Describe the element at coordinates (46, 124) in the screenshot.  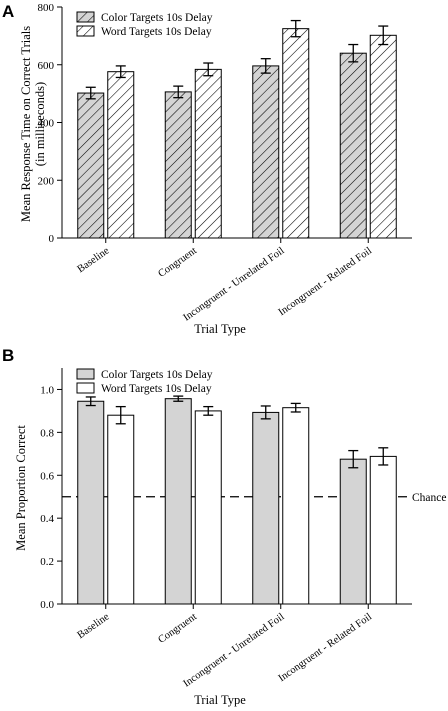
I see `y-tick-label: 400` at that location.